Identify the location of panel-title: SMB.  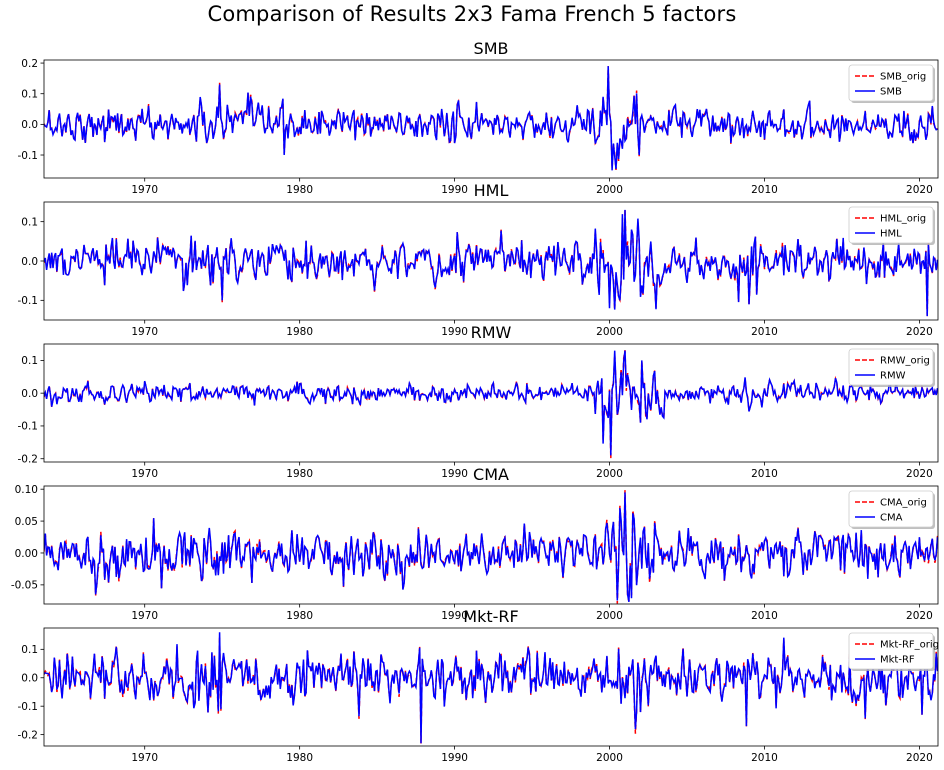
(491, 48).